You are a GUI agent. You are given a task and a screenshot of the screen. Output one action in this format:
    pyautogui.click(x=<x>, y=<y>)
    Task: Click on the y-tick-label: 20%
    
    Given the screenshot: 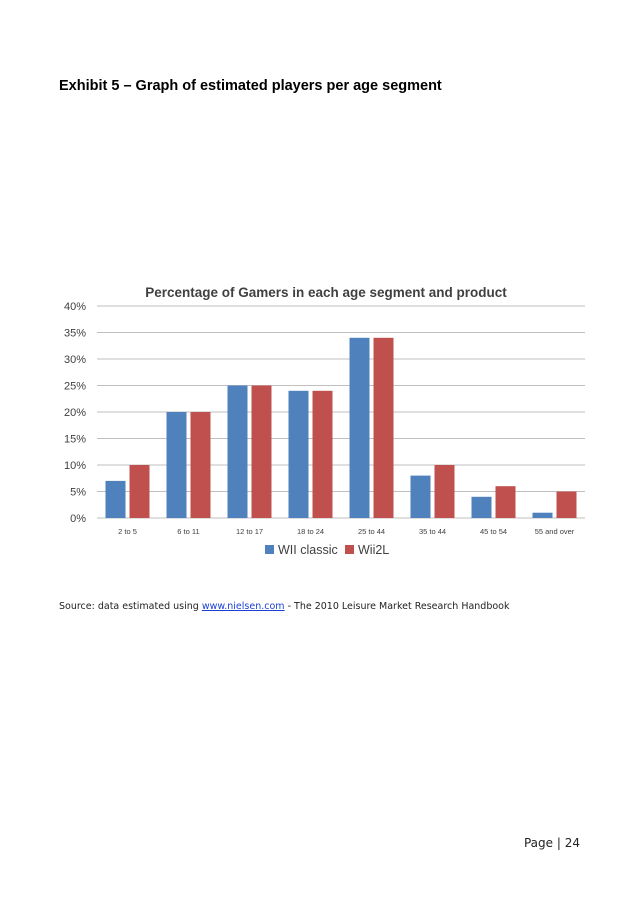 What is the action you would take?
    pyautogui.click(x=75, y=413)
    